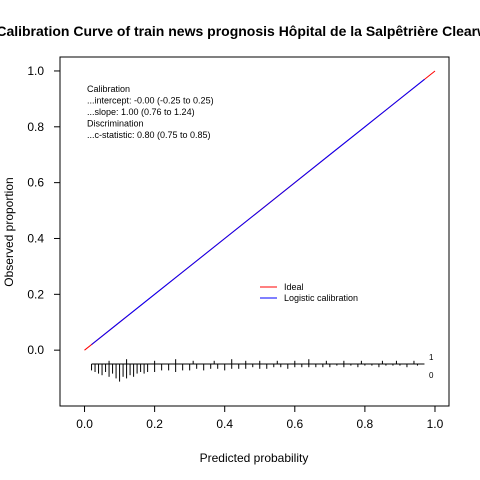 The width and height of the screenshot is (480, 480). I want to click on legend-label: Ideal, so click(294, 287).